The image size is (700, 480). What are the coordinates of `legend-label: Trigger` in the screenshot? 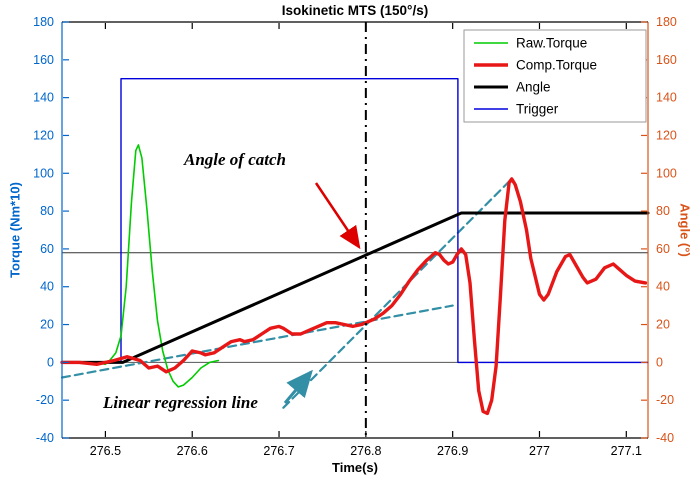 It's located at (537, 109).